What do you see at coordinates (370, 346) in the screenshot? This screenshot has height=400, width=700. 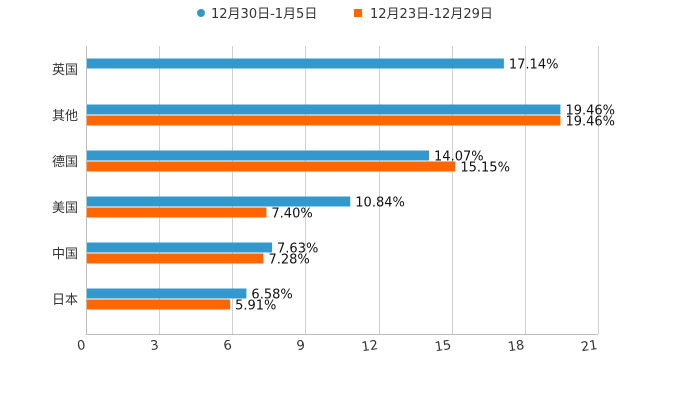 I see `x-tick-label-4: 12` at bounding box center [370, 346].